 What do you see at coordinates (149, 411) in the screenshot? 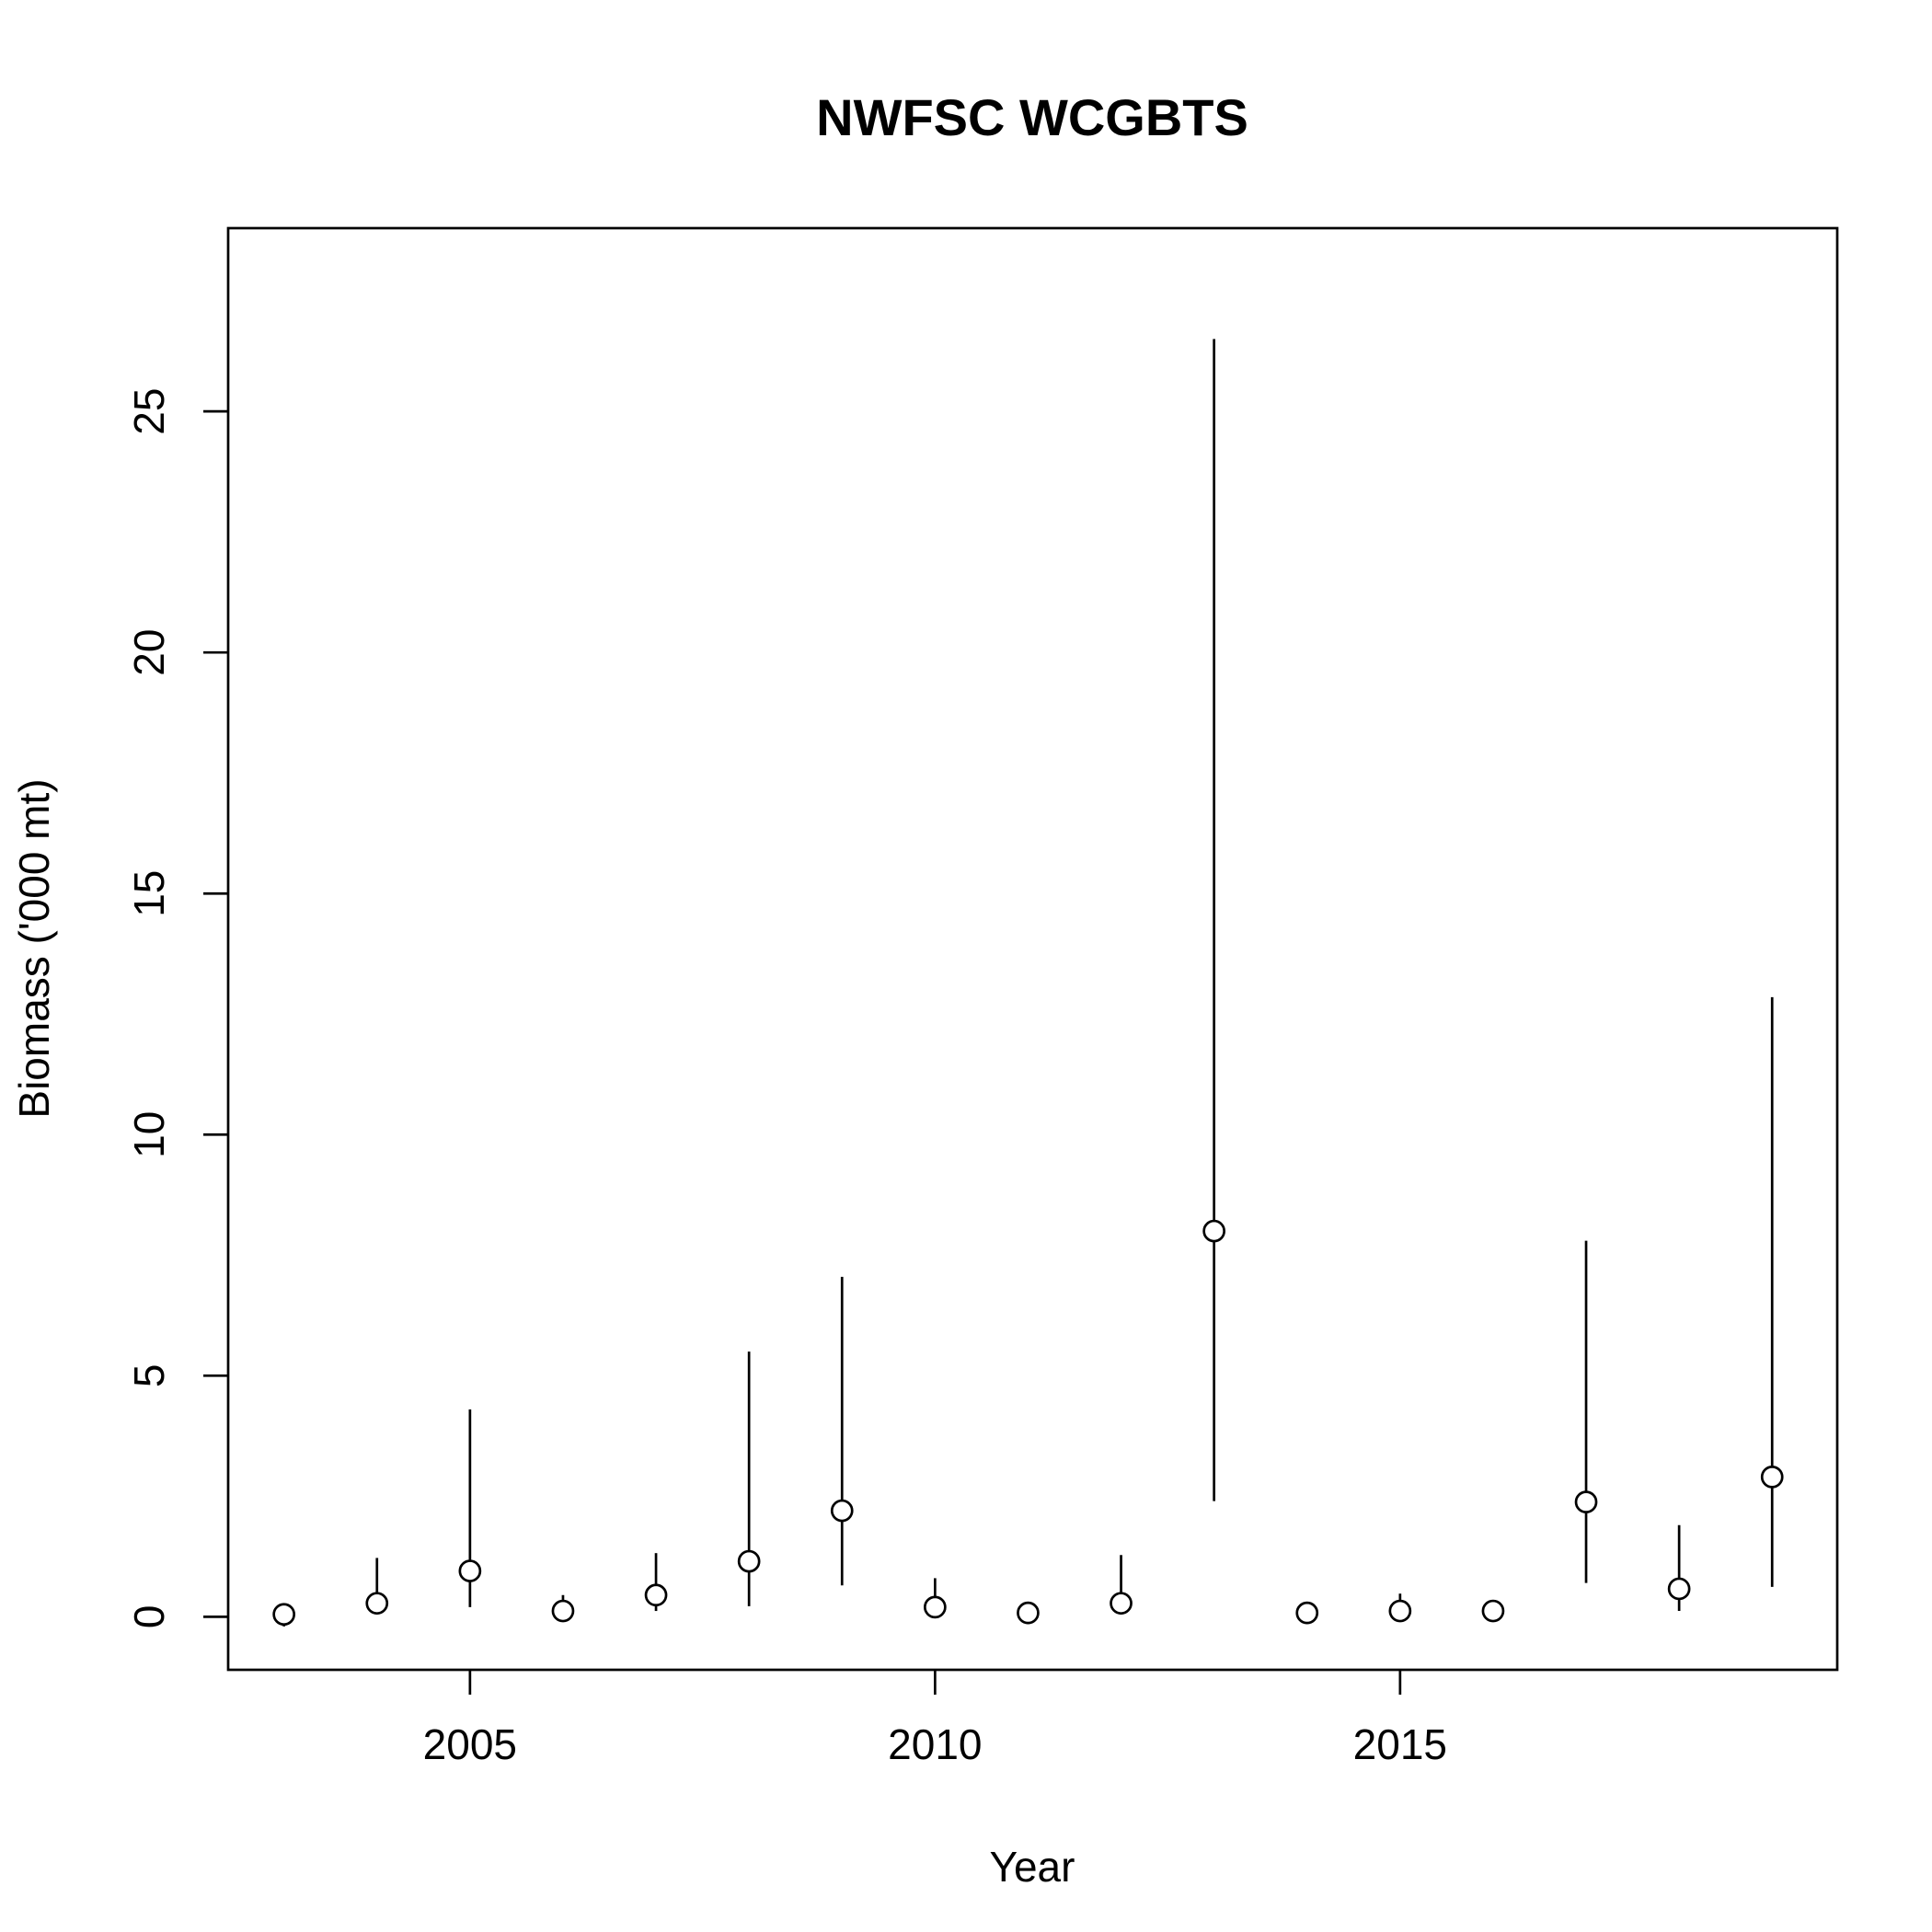
I see `y-tick-label-25: 25` at bounding box center [149, 411].